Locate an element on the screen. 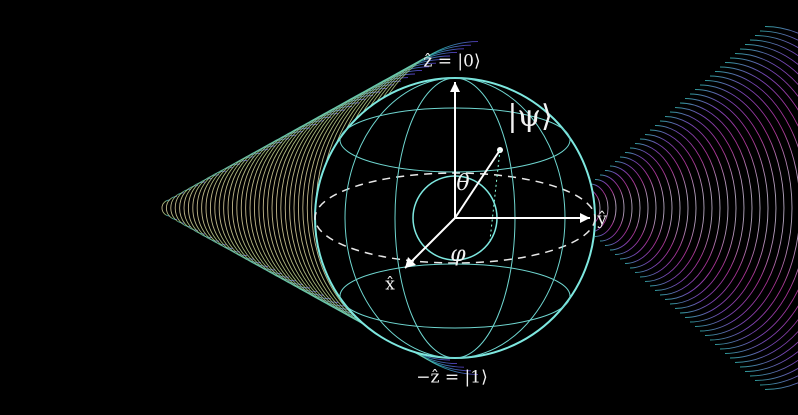 The width and height of the screenshot is (798, 415). label-y: ŷ is located at coordinates (601, 220).